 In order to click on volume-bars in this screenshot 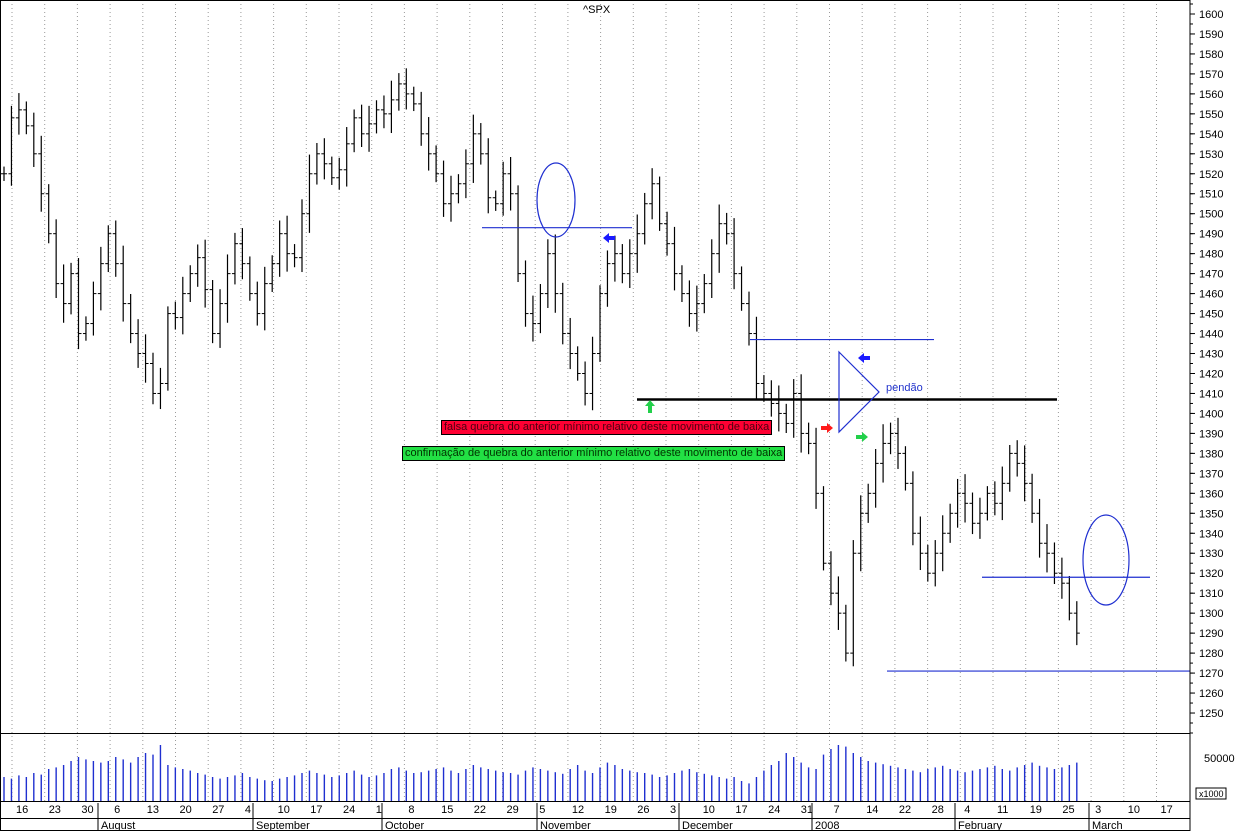, I will do `click(540, 773)`.